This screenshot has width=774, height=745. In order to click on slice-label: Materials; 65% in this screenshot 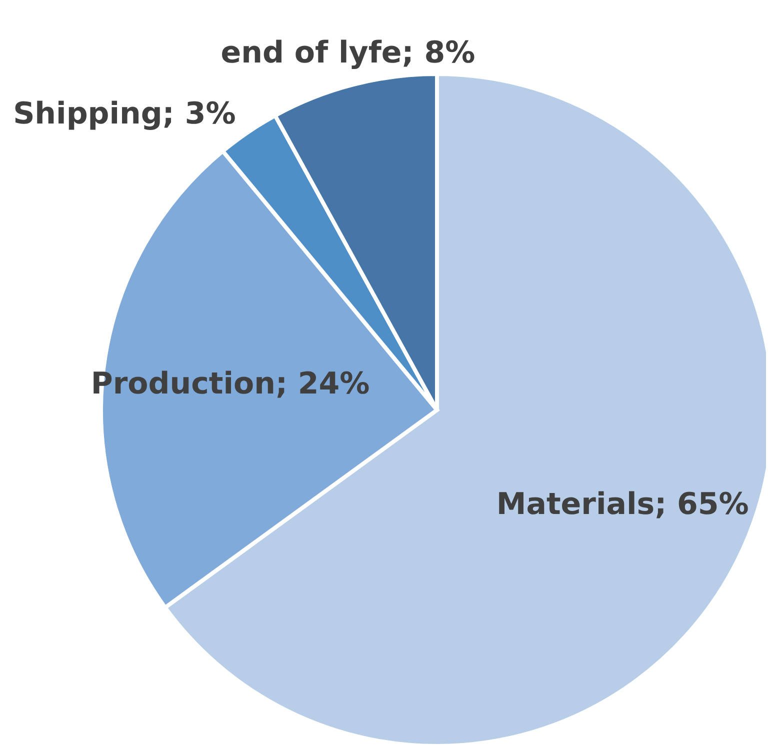, I will do `click(622, 504)`.